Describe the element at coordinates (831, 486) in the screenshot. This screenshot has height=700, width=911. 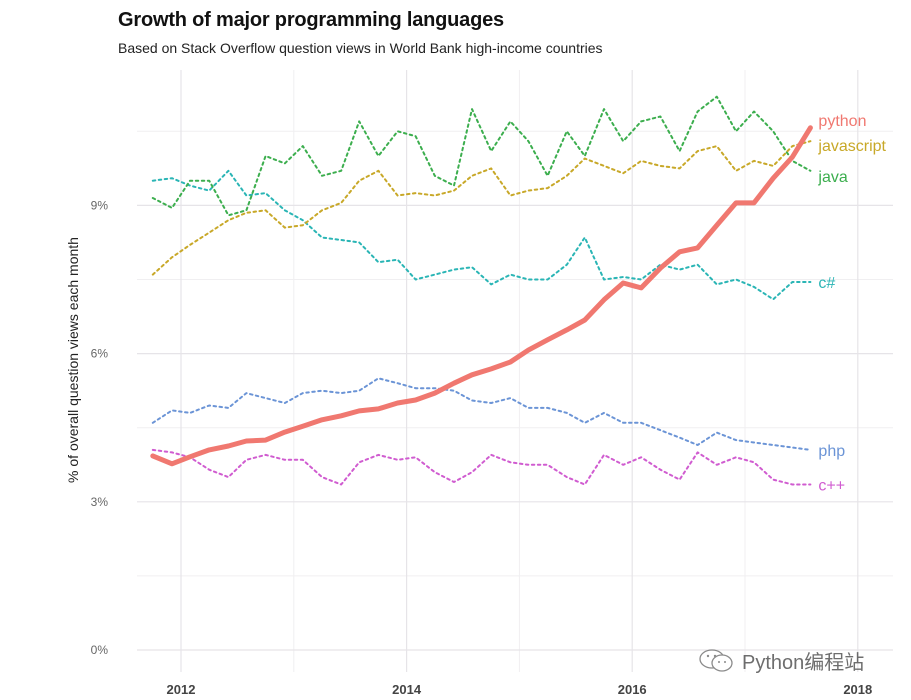
I see `series-label-cplusplus: c++` at that location.